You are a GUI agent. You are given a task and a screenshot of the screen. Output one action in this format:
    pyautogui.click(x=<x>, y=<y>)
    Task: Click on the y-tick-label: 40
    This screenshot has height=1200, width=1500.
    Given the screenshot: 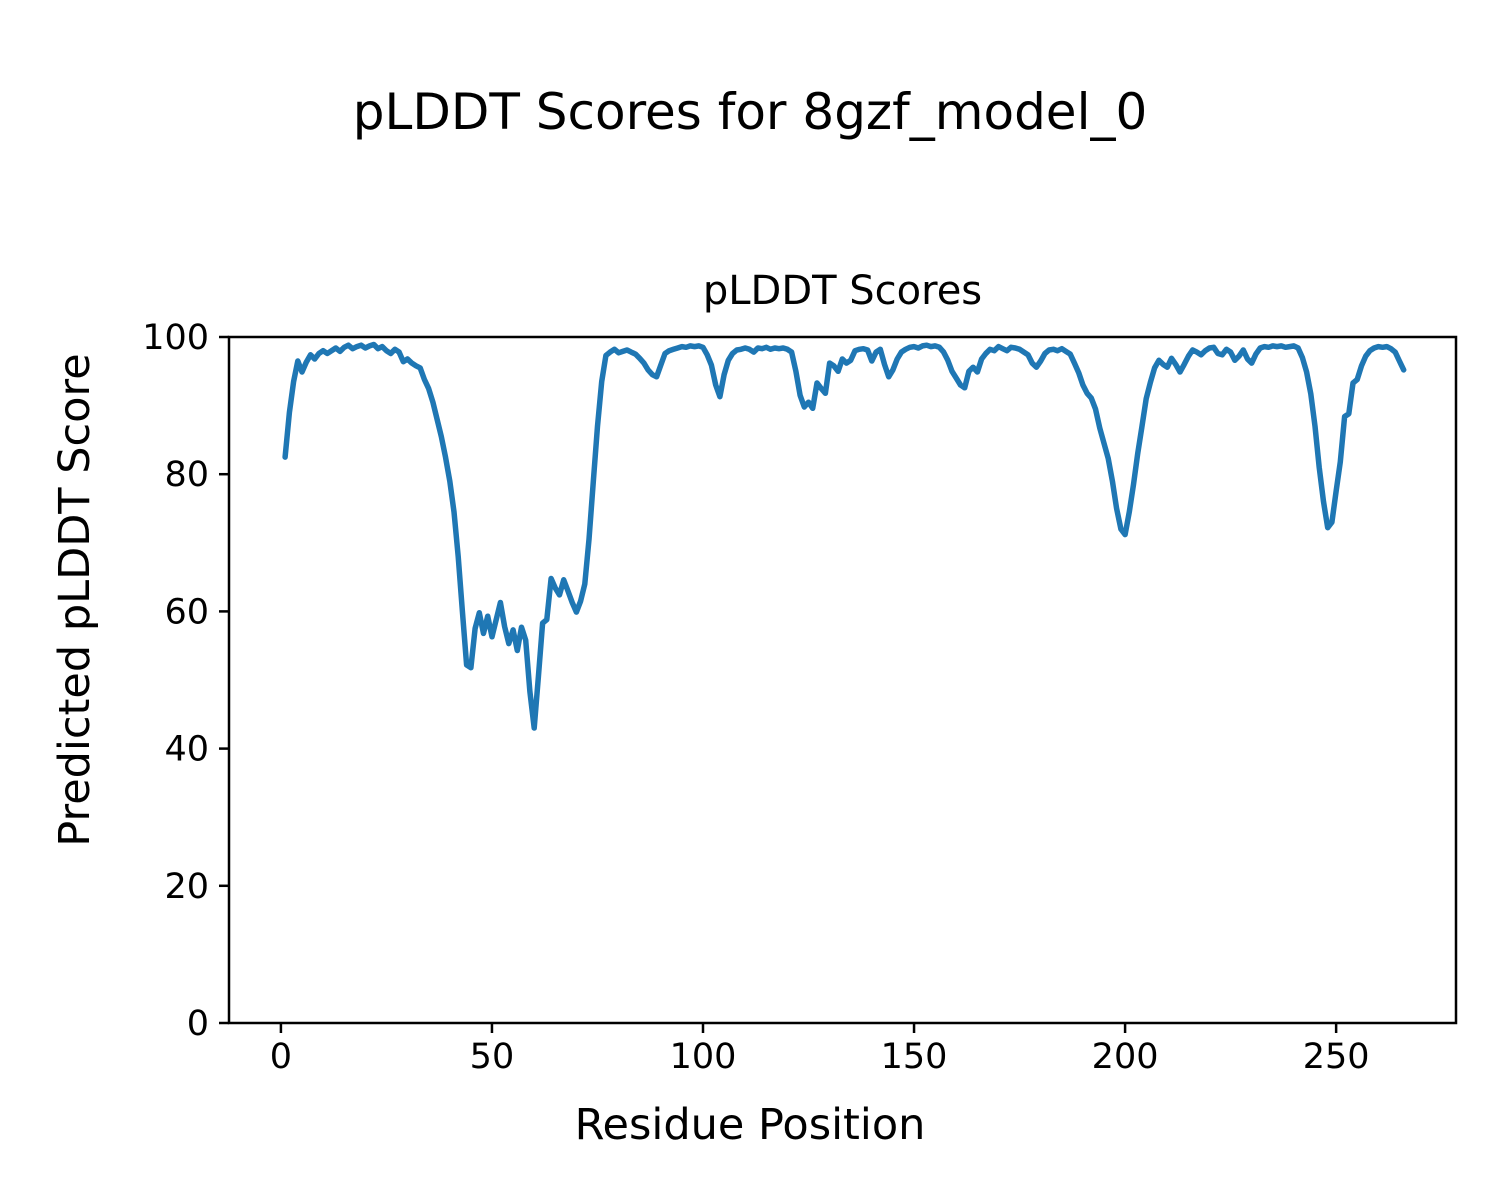 What is the action you would take?
    pyautogui.click(x=186, y=750)
    